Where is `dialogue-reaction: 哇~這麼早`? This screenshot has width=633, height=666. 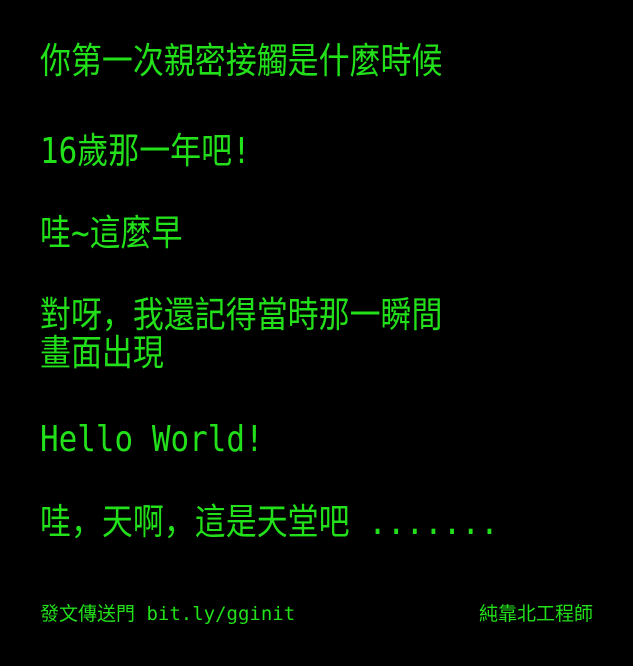 dialogue-reaction: 哇~這麼早 is located at coordinates (111, 233).